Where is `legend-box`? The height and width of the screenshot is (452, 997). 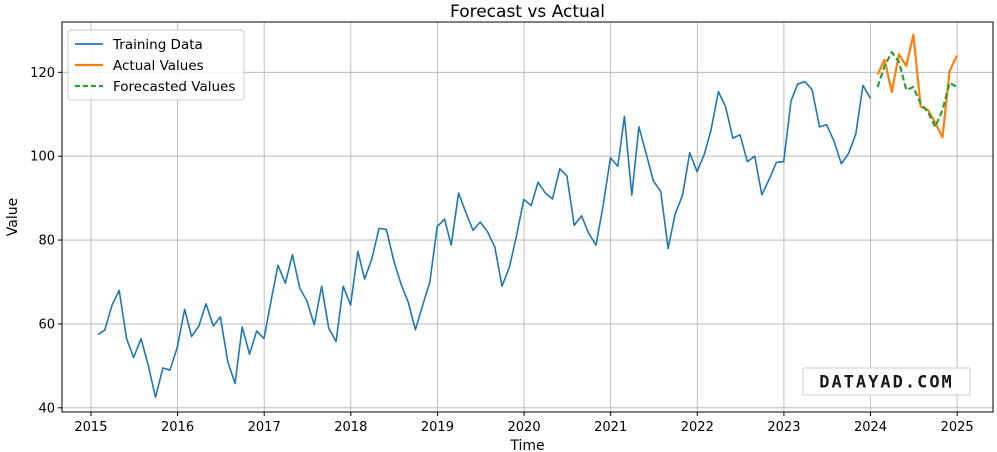 legend-box is located at coordinates (156, 65).